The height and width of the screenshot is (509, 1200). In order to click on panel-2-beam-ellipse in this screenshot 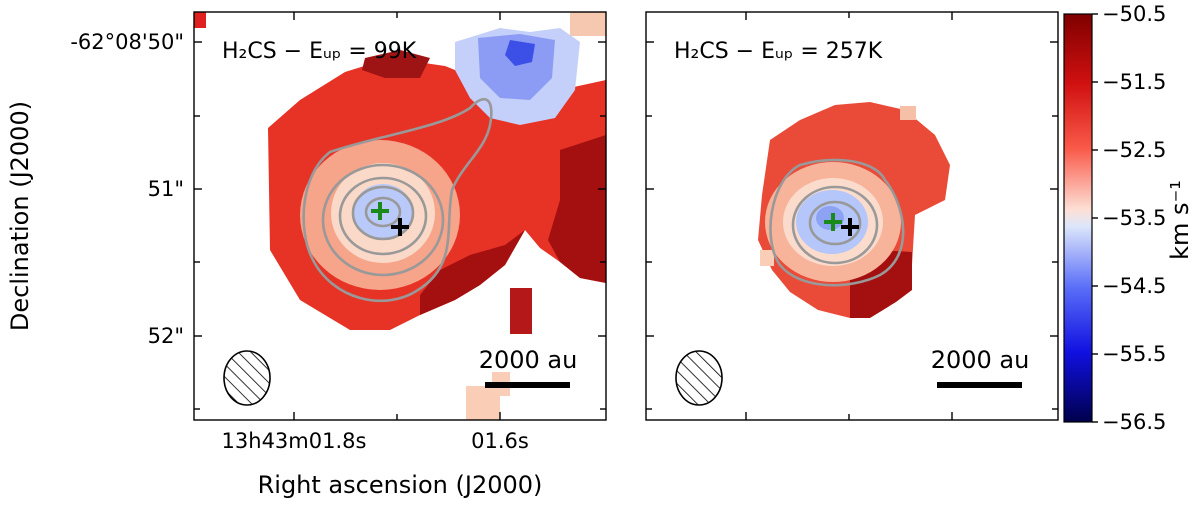, I will do `click(699, 378)`.